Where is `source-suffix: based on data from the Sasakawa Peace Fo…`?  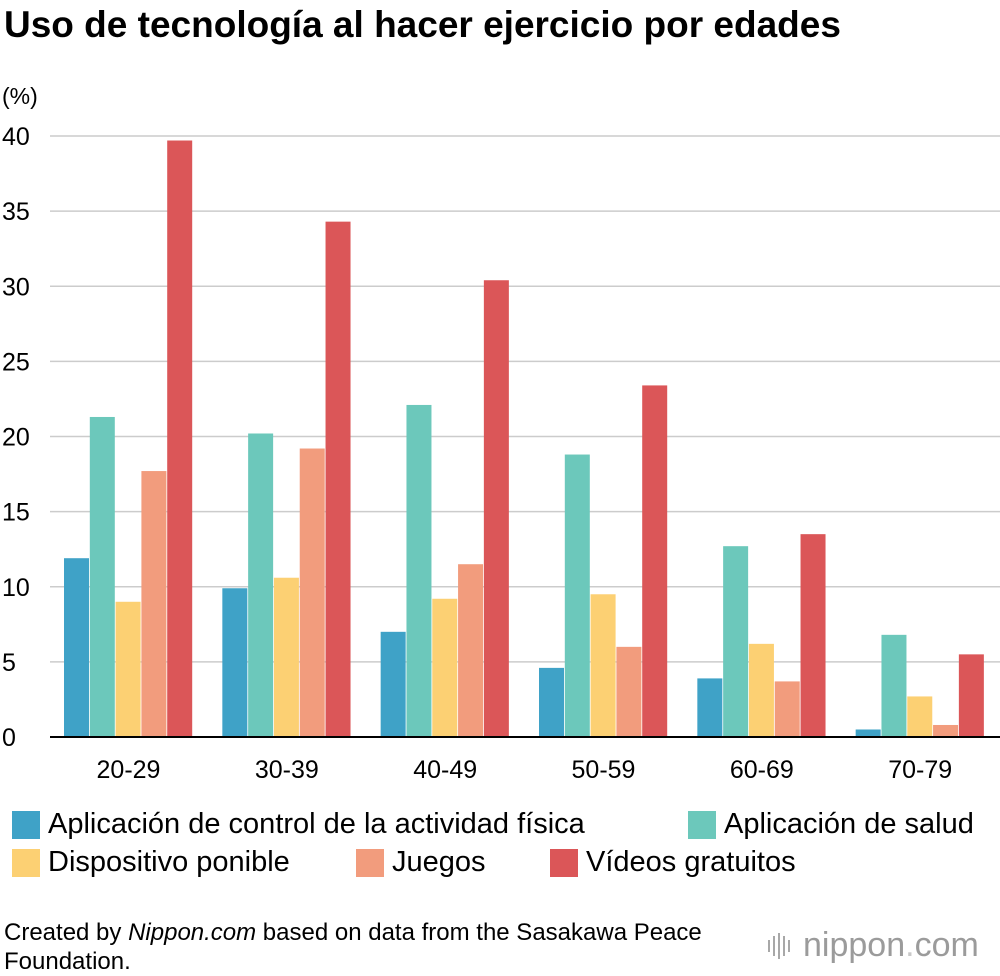 source-suffix: based on data from the Sasakawa Peace Fo… is located at coordinates (353, 947).